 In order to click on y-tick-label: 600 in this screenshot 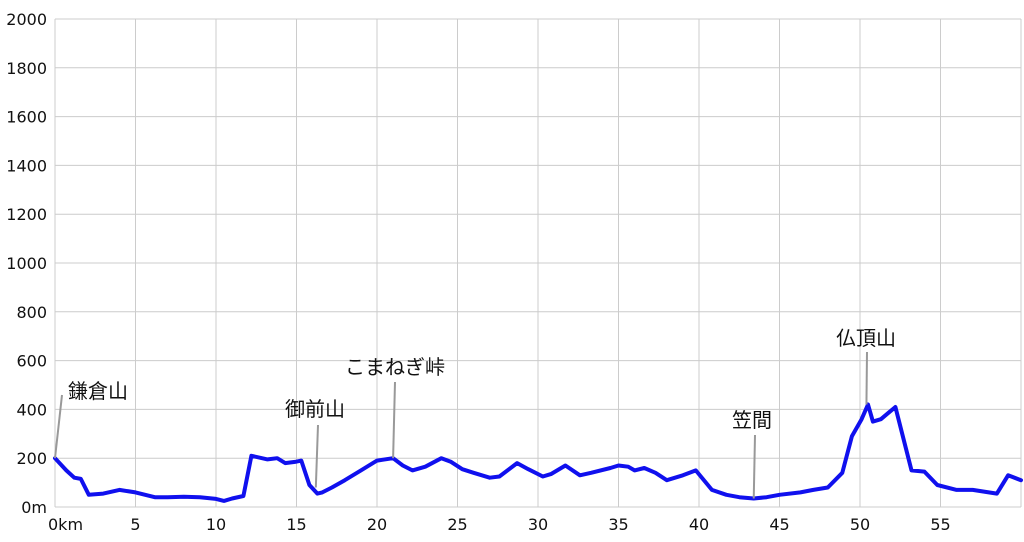, I will do `click(31, 361)`.